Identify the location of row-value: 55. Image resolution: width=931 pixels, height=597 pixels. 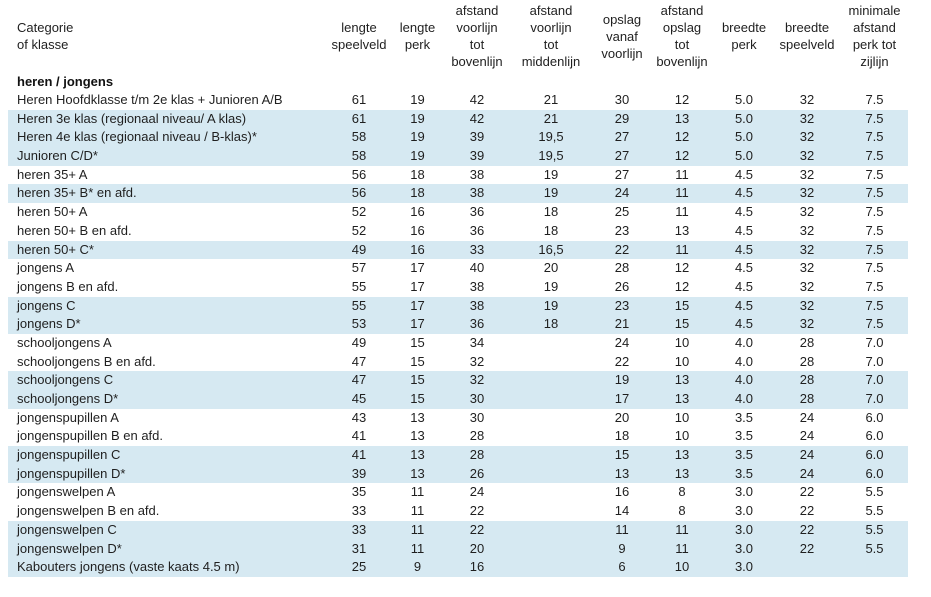
(359, 305).